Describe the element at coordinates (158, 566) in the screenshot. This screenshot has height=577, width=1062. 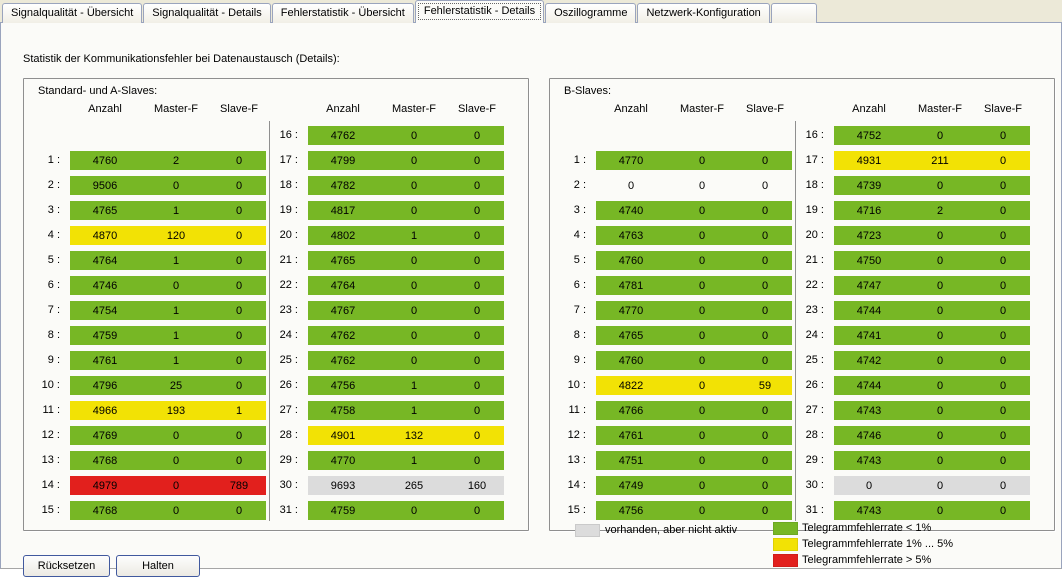
I see `hold-button: Halten` at that location.